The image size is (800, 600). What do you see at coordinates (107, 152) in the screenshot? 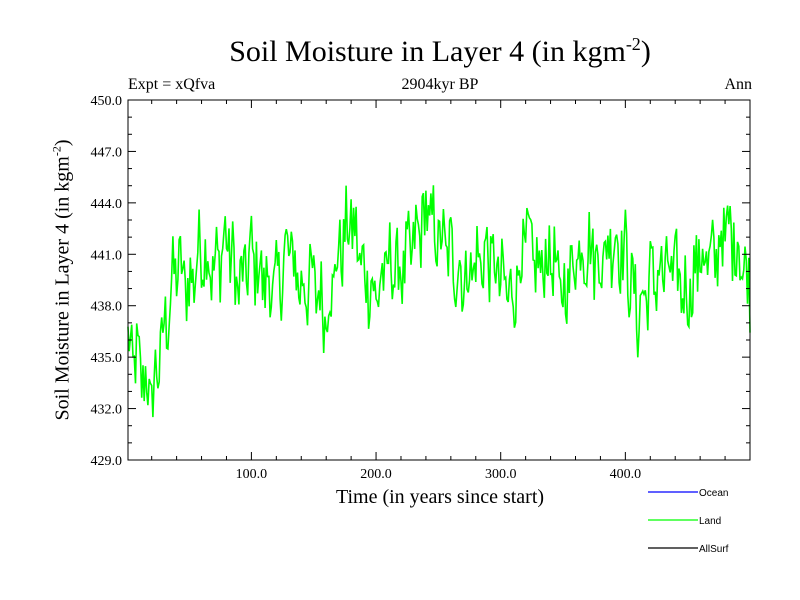
I see `y-tick-label: 447.0` at bounding box center [107, 152].